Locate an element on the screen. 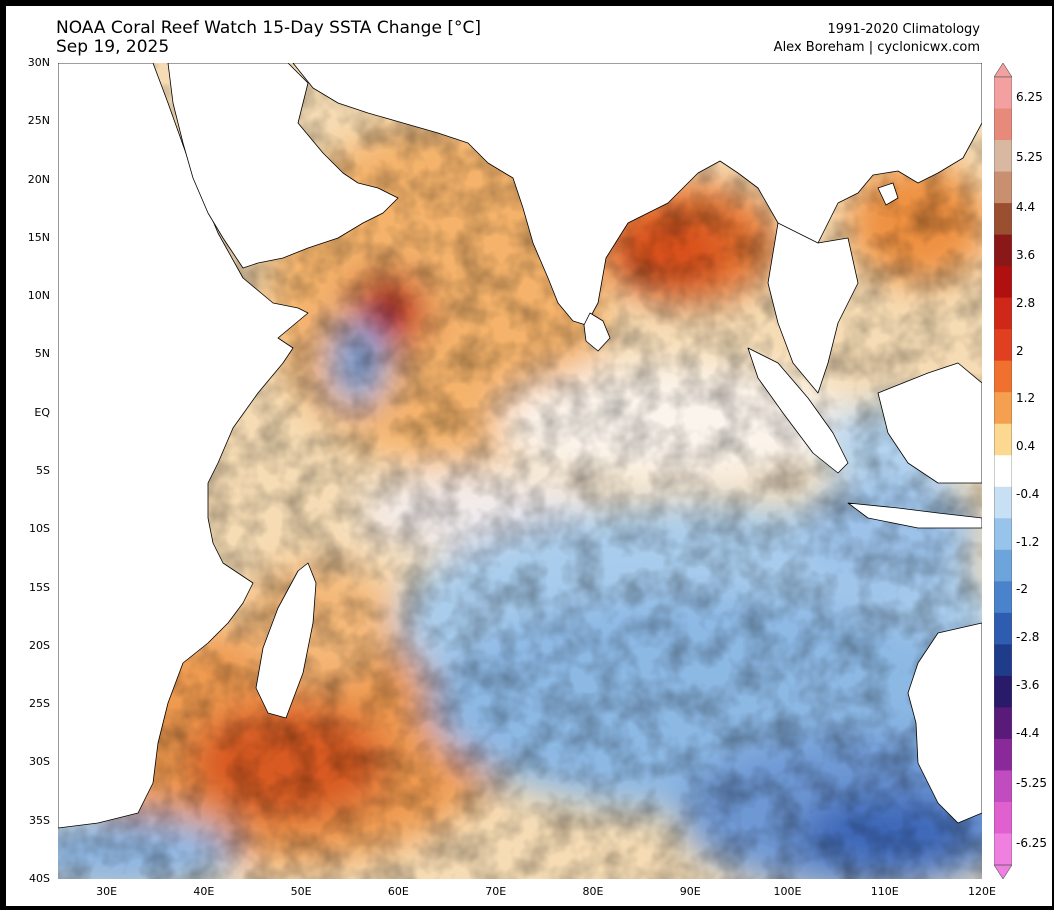 The image size is (1054, 910). colorbar-label: 3.6 is located at coordinates (1026, 255).